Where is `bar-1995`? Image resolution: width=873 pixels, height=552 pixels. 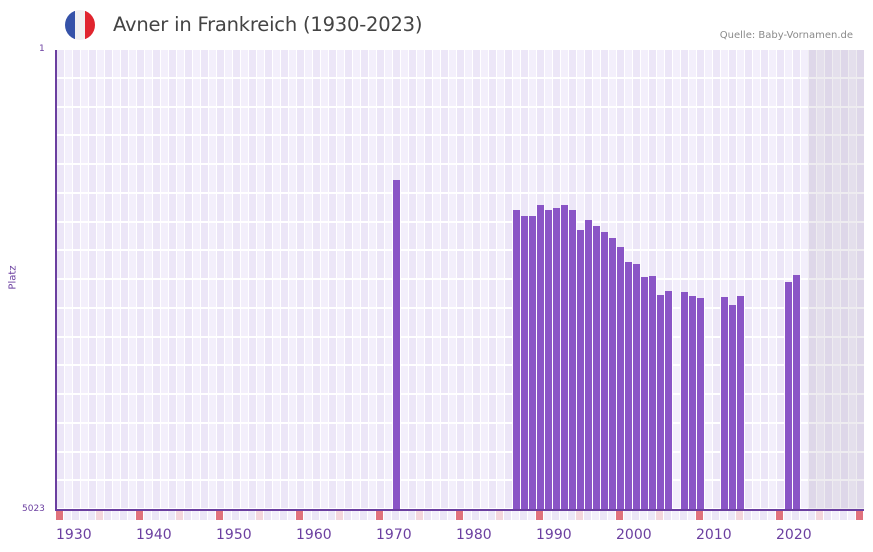
bar-1995 is located at coordinates (580, 369).